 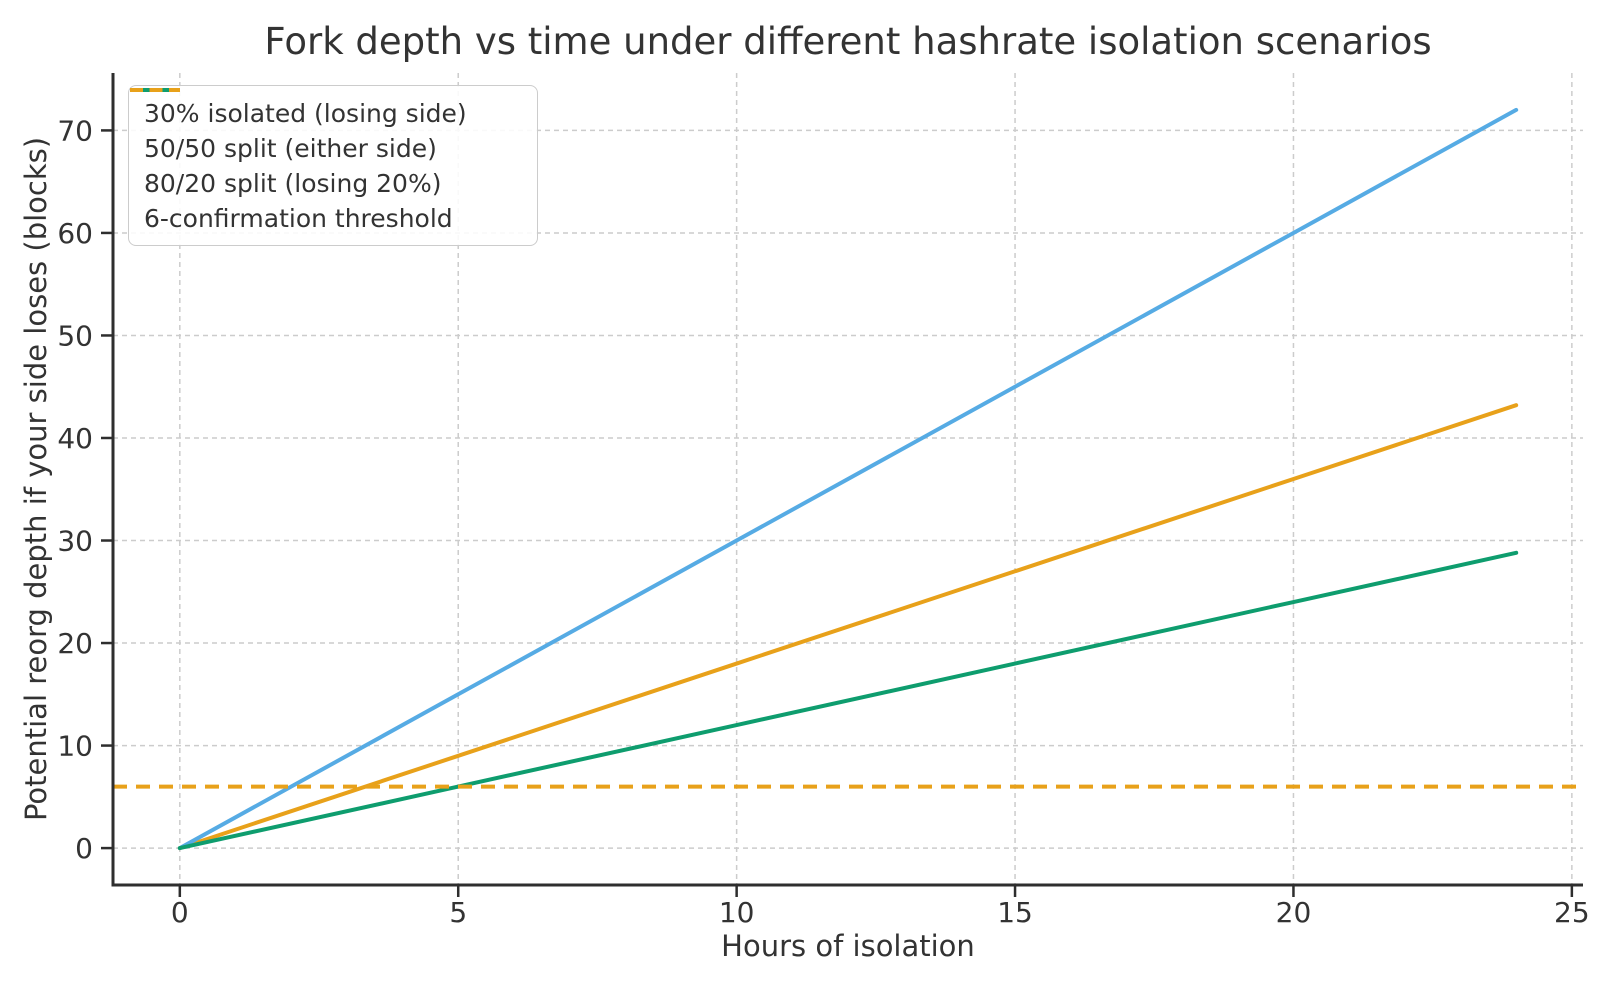 I want to click on y-tick-label: 70, so click(x=75, y=130).